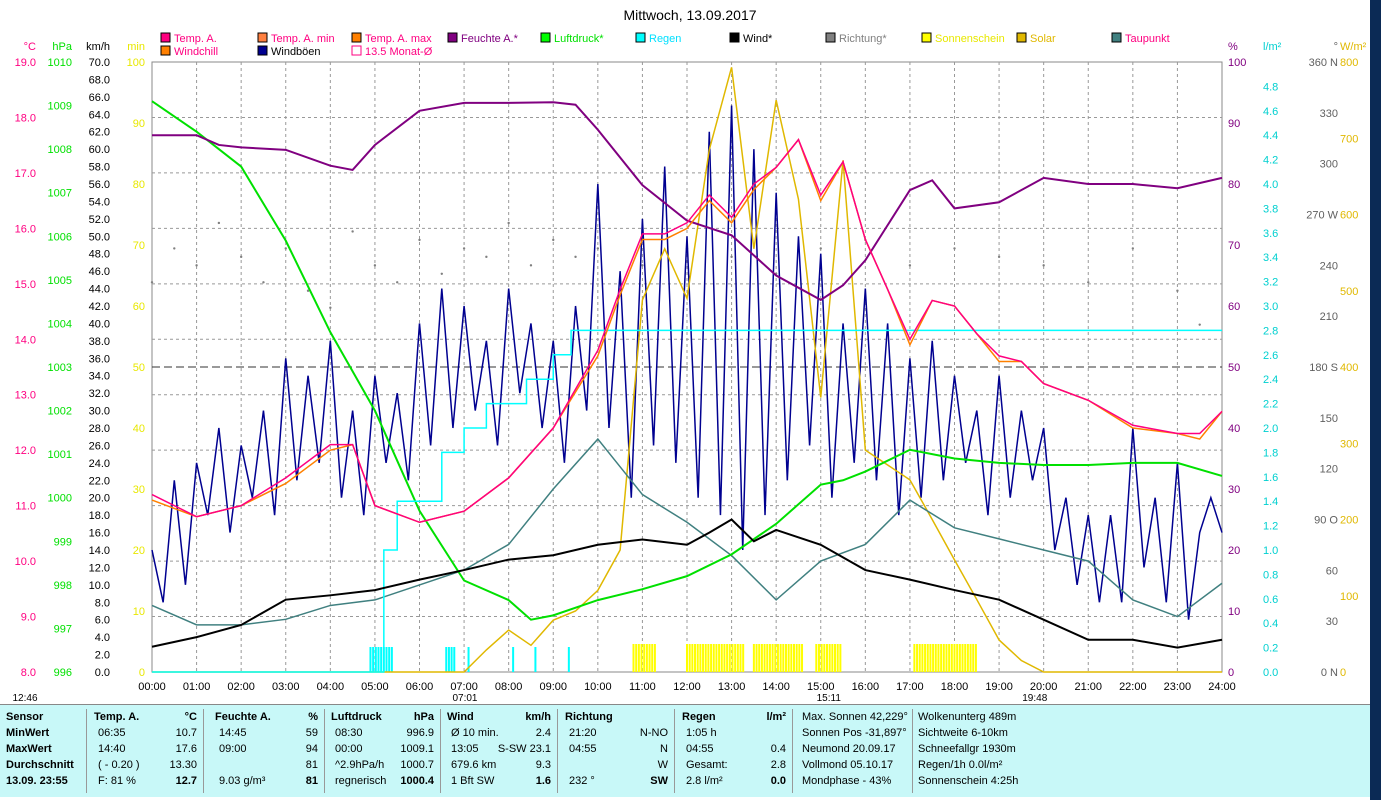  Describe the element at coordinates (99, 359) in the screenshot. I see `wind-tick-label: 36.0` at that location.